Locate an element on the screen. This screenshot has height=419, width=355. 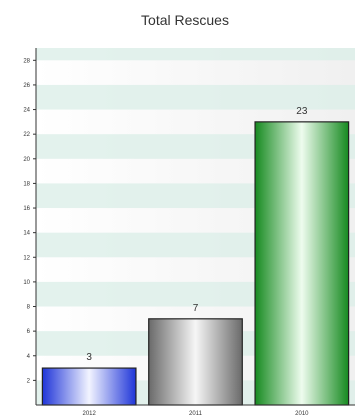
x-tick-label: 2010 is located at coordinates (302, 414).